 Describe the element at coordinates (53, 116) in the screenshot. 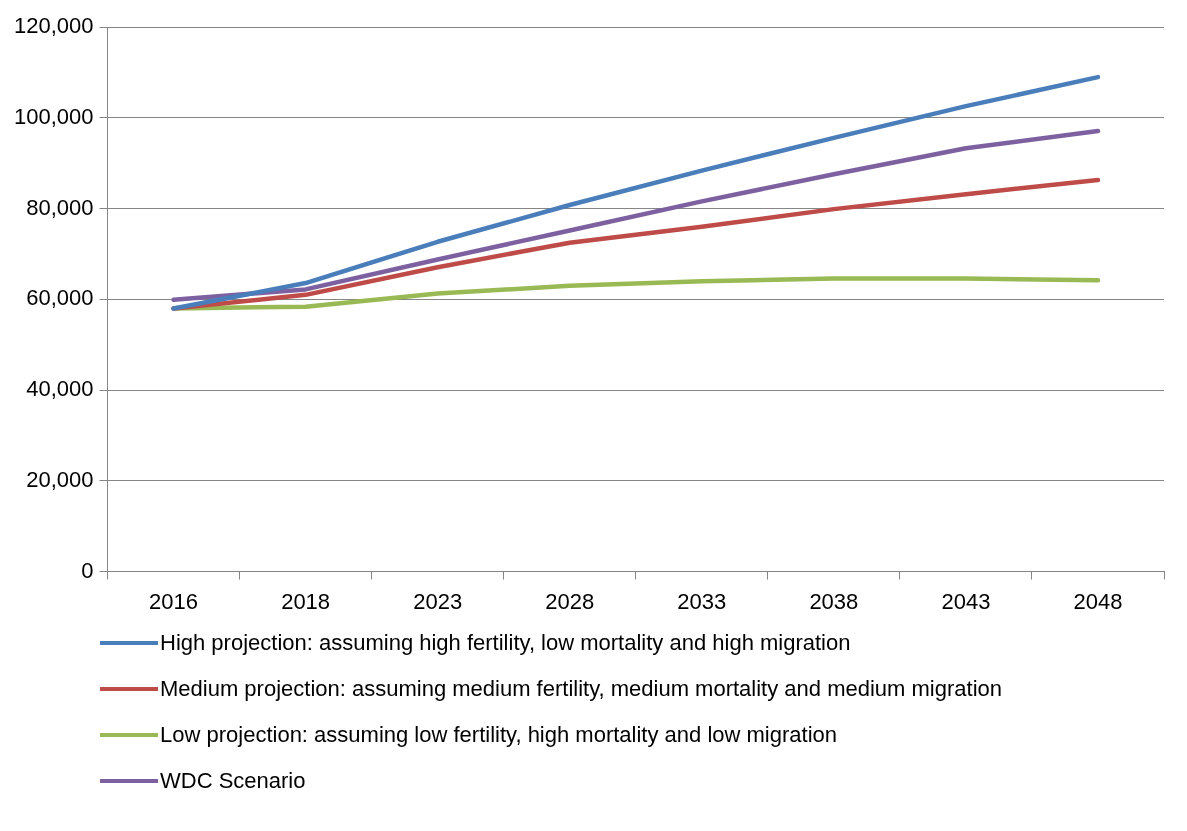

I see `y-tick-label: 100,000` at that location.